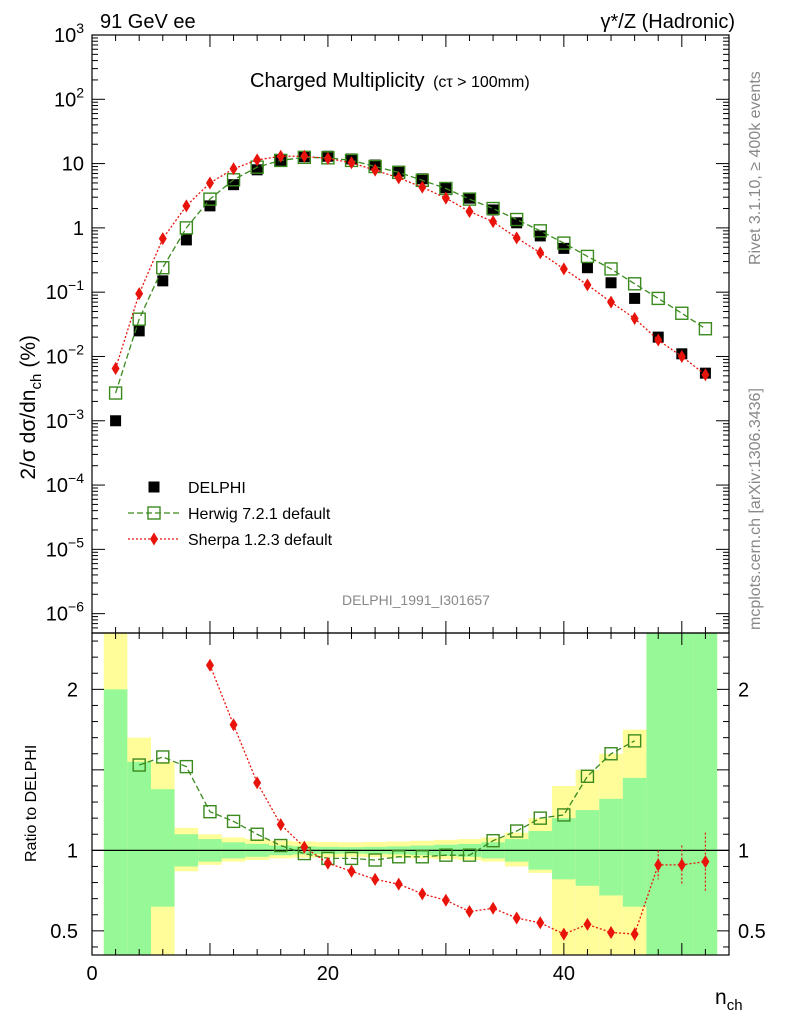 This screenshot has width=786, height=1024. Describe the element at coordinates (259, 514) in the screenshot. I see `legend-label: Herwig 7.2.1 default` at that location.